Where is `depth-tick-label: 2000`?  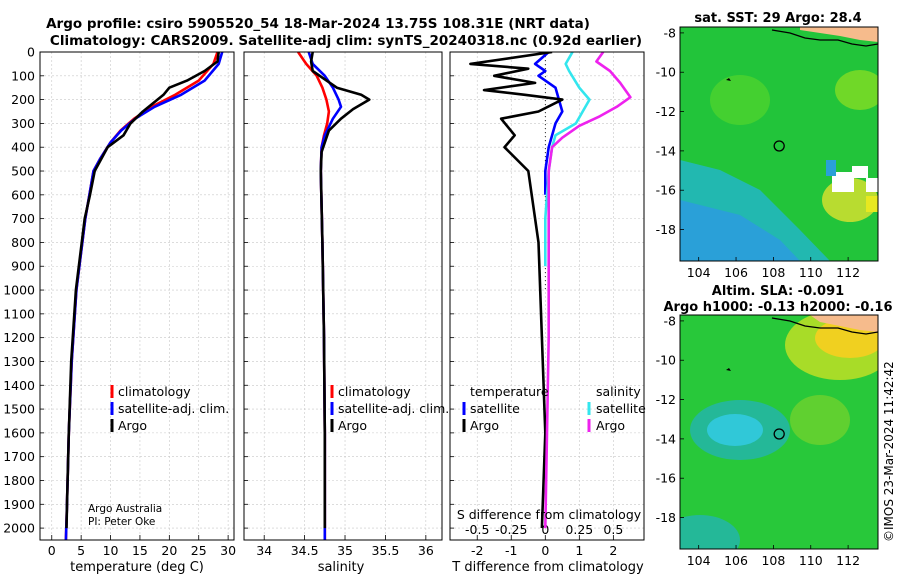 depth-tick-label: 2000 is located at coordinates (19, 528).